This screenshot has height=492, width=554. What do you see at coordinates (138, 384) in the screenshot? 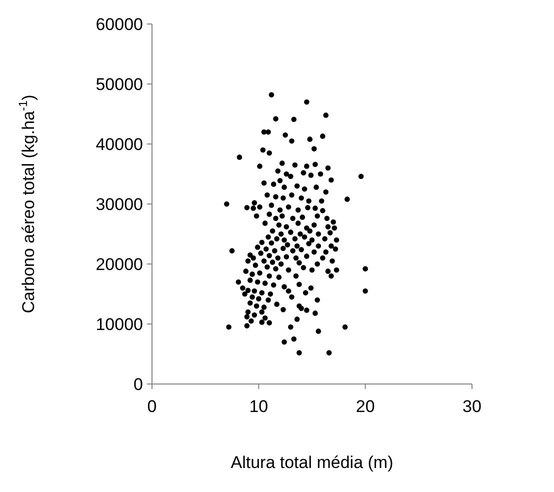
I see `y-tick-label: 0` at bounding box center [138, 384].